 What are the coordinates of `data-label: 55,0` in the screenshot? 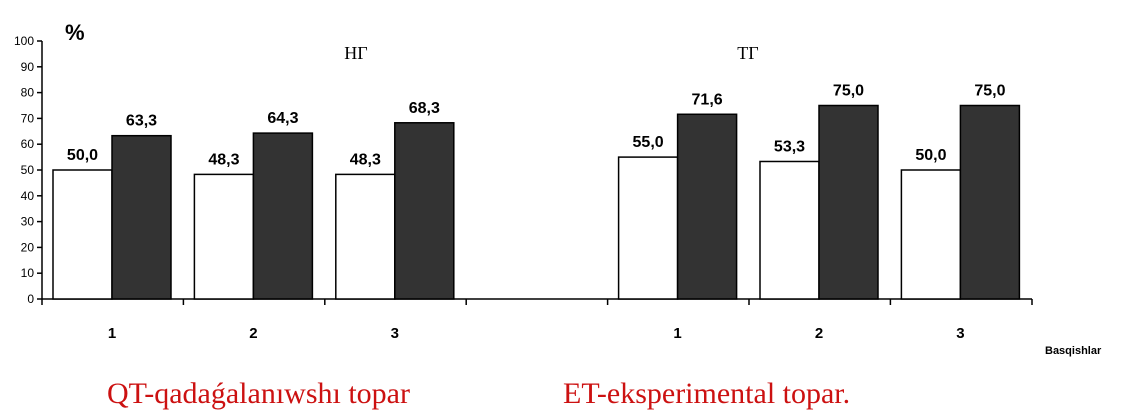 It's located at (648, 142).